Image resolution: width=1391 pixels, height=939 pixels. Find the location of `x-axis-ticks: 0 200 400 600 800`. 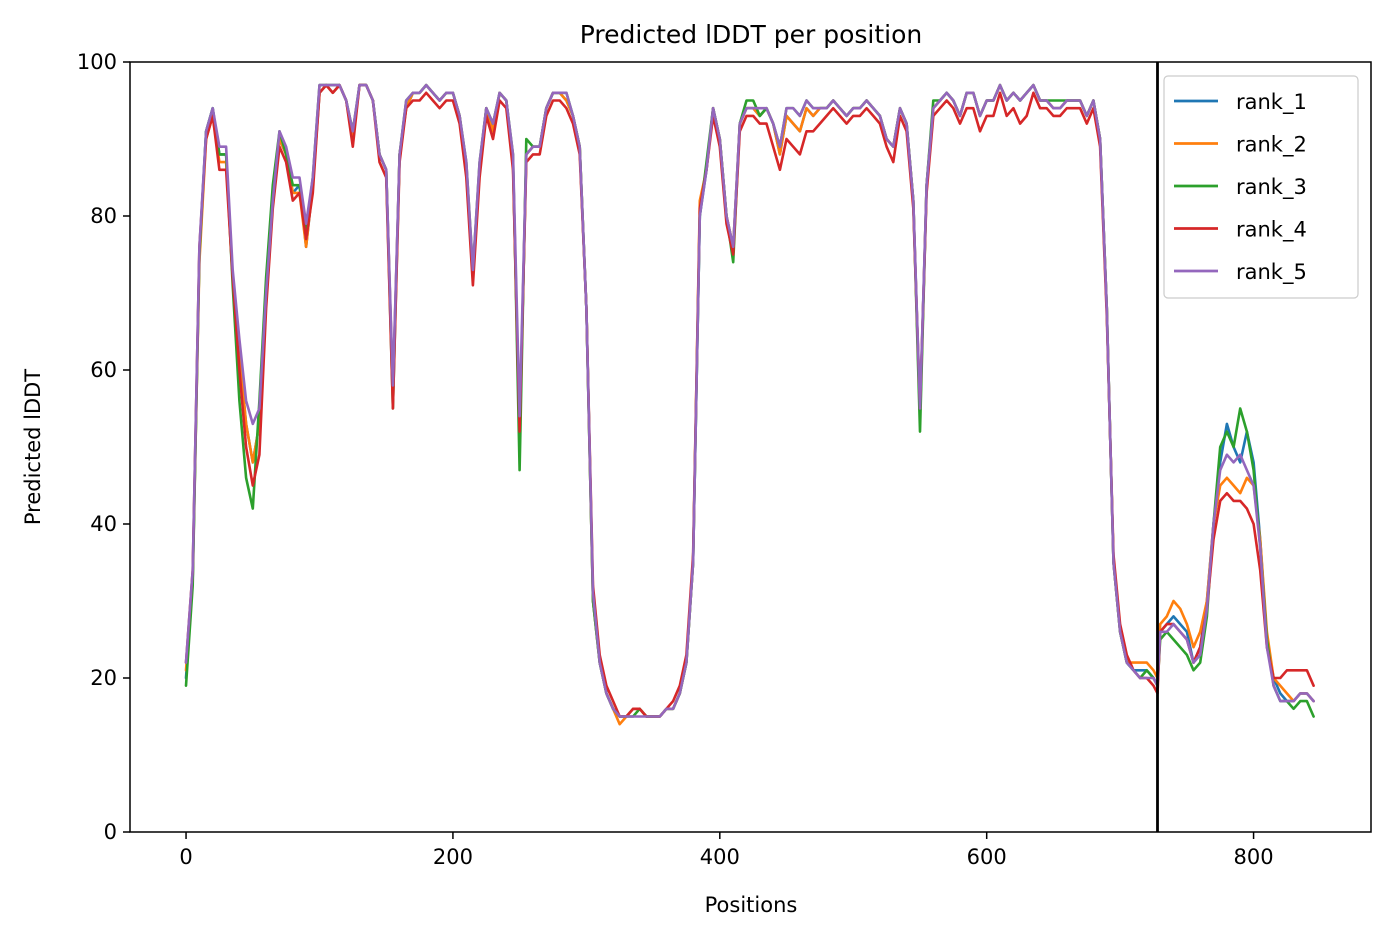

x-axis-ticks: 0 200 400 600 800 is located at coordinates (726, 850).